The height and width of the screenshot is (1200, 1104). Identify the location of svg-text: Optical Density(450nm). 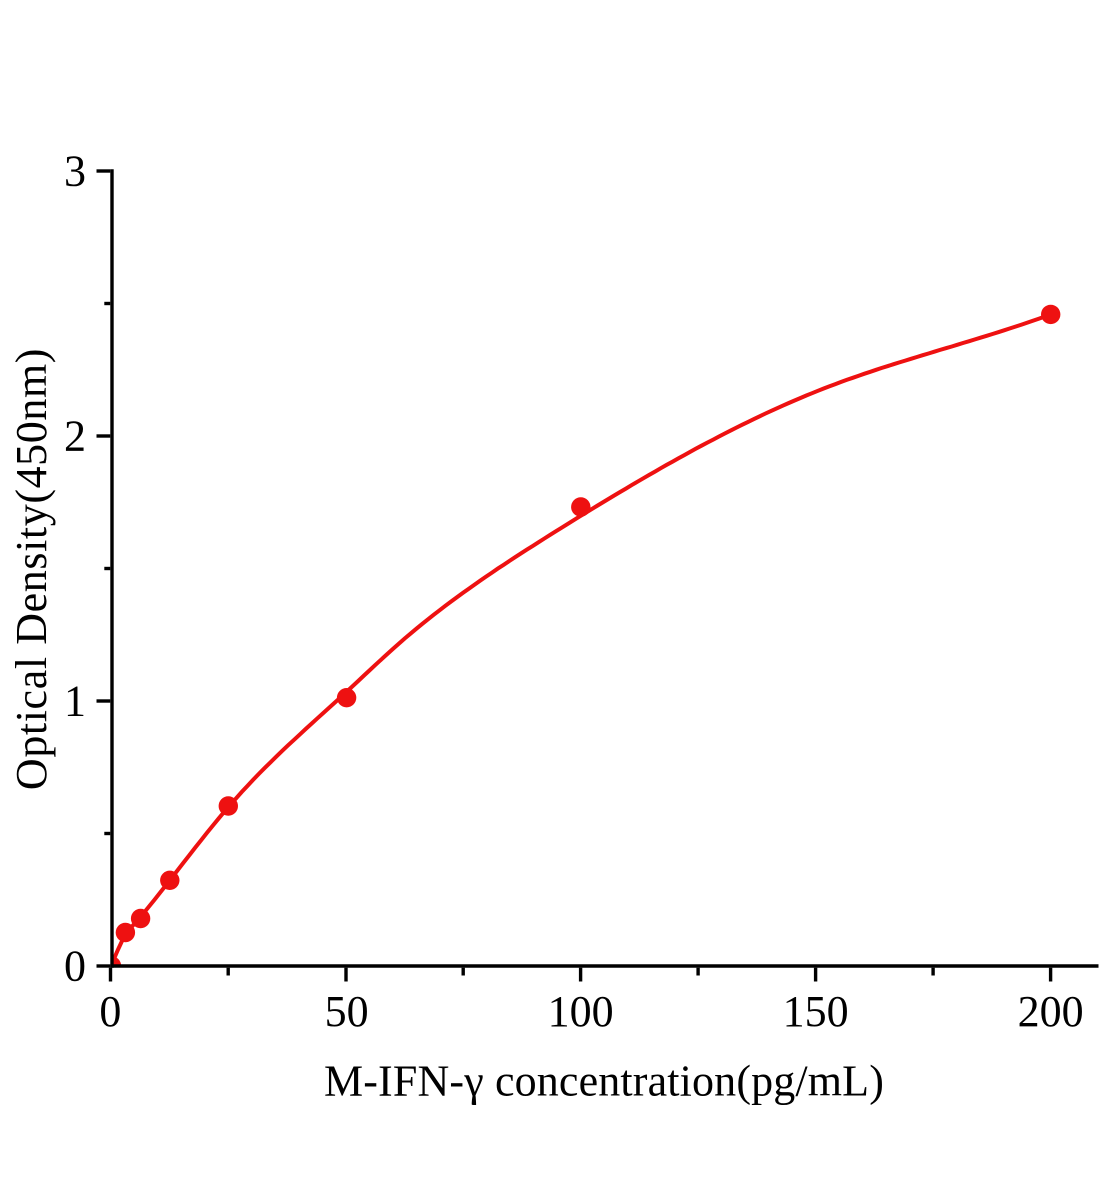
(31, 569).